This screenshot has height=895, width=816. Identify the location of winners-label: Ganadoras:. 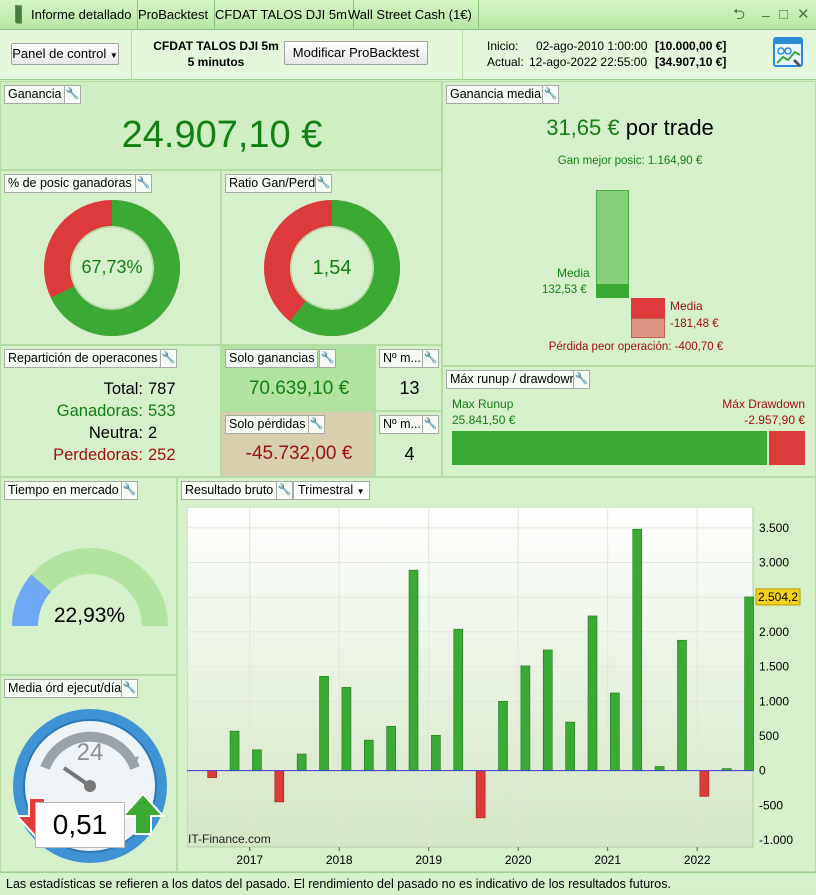
(99, 411).